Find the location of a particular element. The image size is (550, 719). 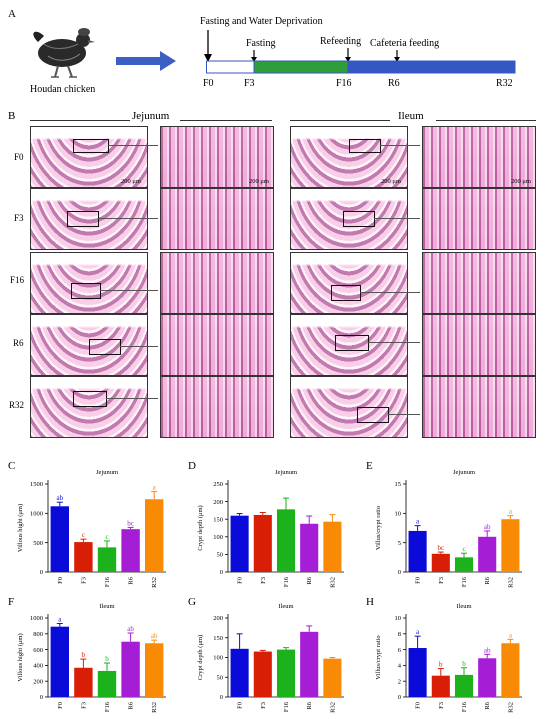

ileum-header-line-right is located at coordinates (486, 120).